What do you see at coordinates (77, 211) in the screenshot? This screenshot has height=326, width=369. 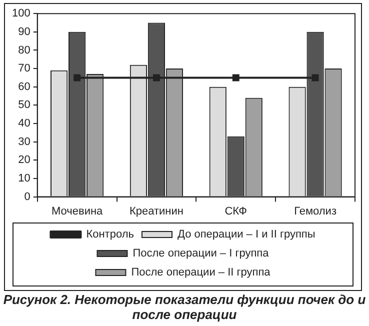 I see `x-tick-label: Мочевина` at bounding box center [77, 211].